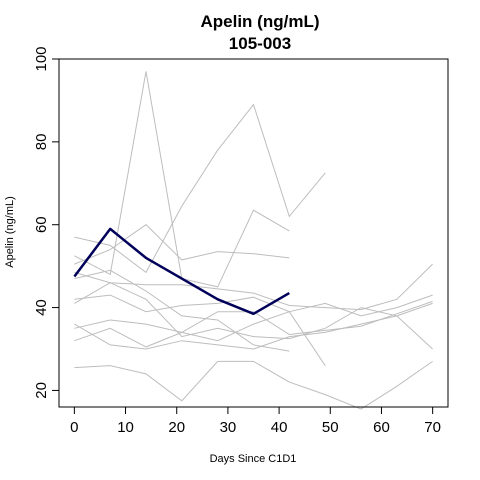 This screenshot has height=480, width=480. What do you see at coordinates (228, 427) in the screenshot?
I see `x-tick-label: 30` at bounding box center [228, 427].